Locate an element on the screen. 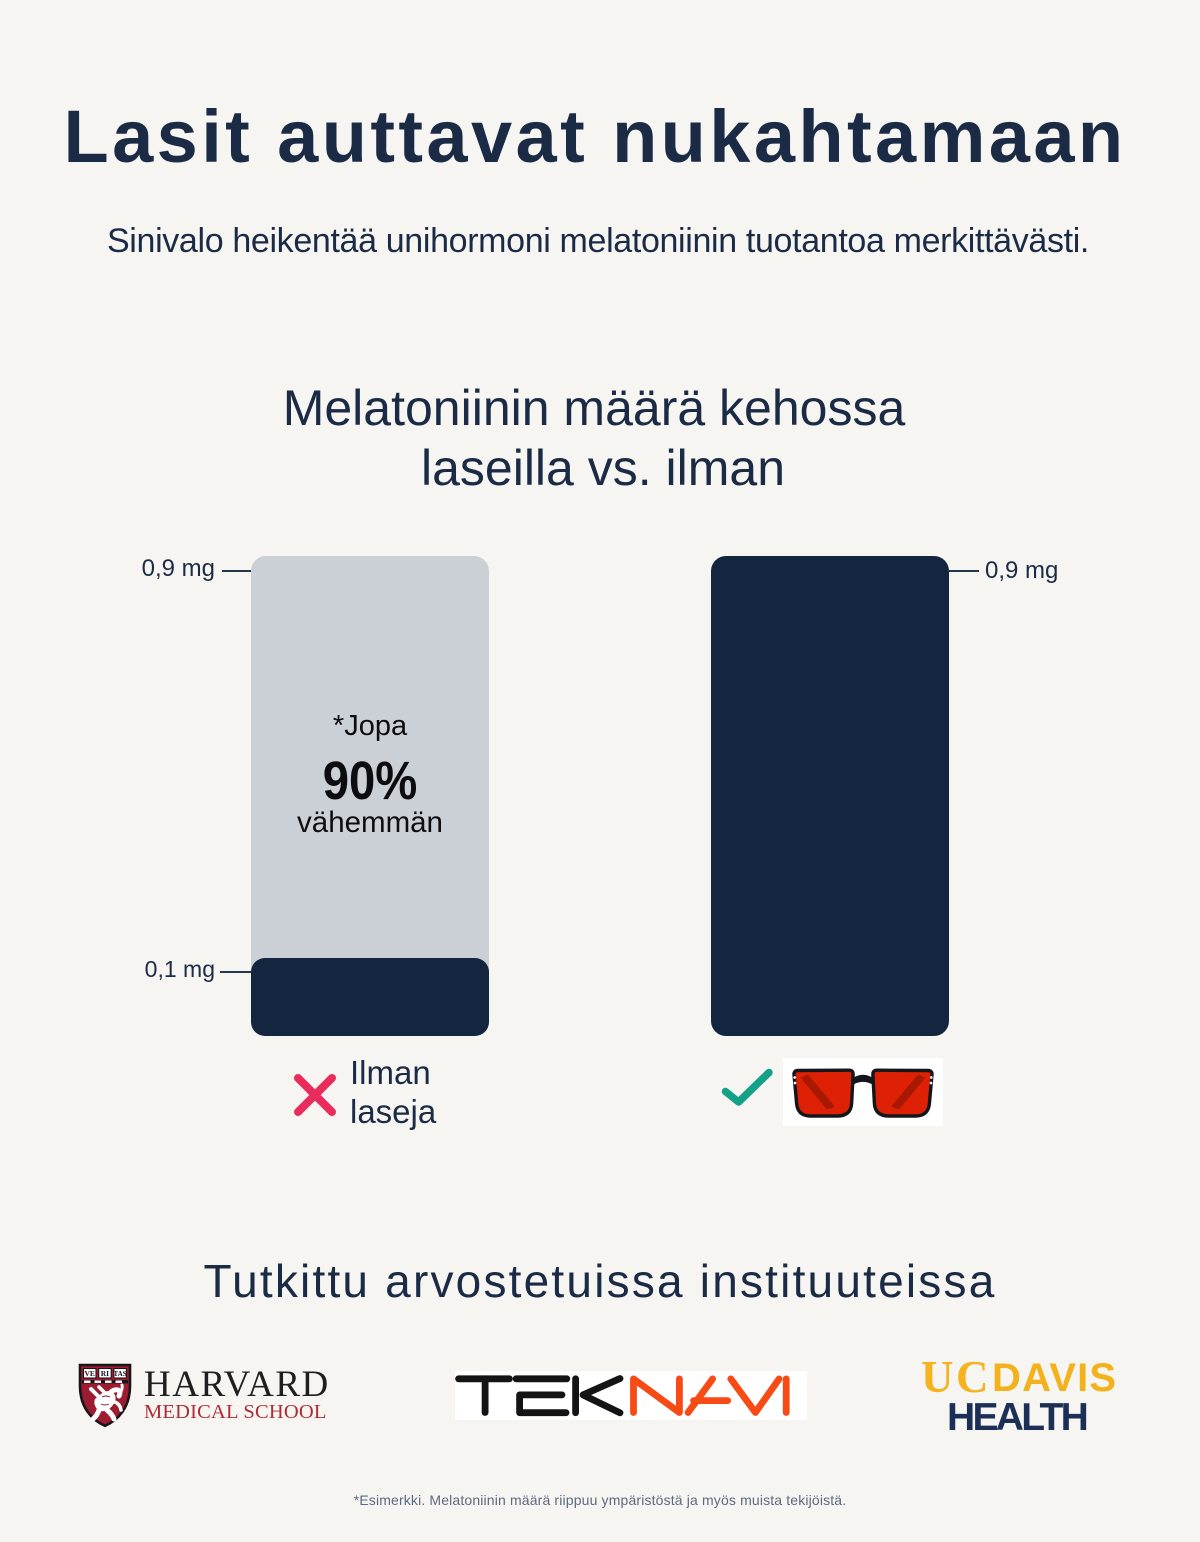 The image size is (1200, 1542). svg-text: TAS is located at coordinates (120, 1374).